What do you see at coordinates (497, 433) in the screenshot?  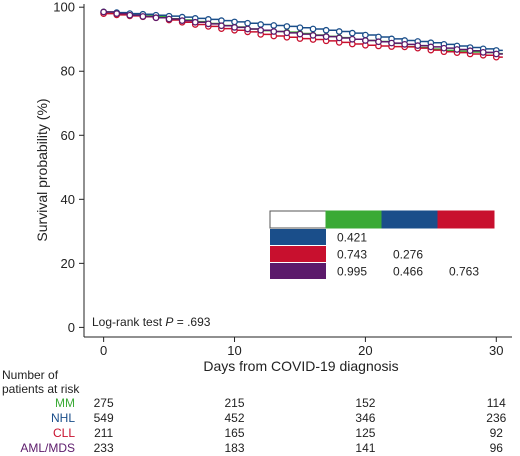 I see `risk-count: 92` at bounding box center [497, 433].